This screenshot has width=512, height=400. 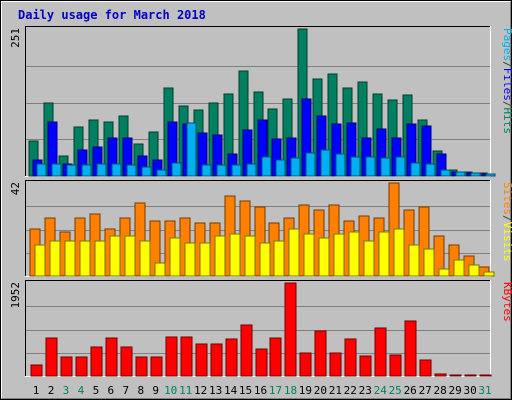 I want to click on x-tick-label-12: 12, so click(x=200, y=390).